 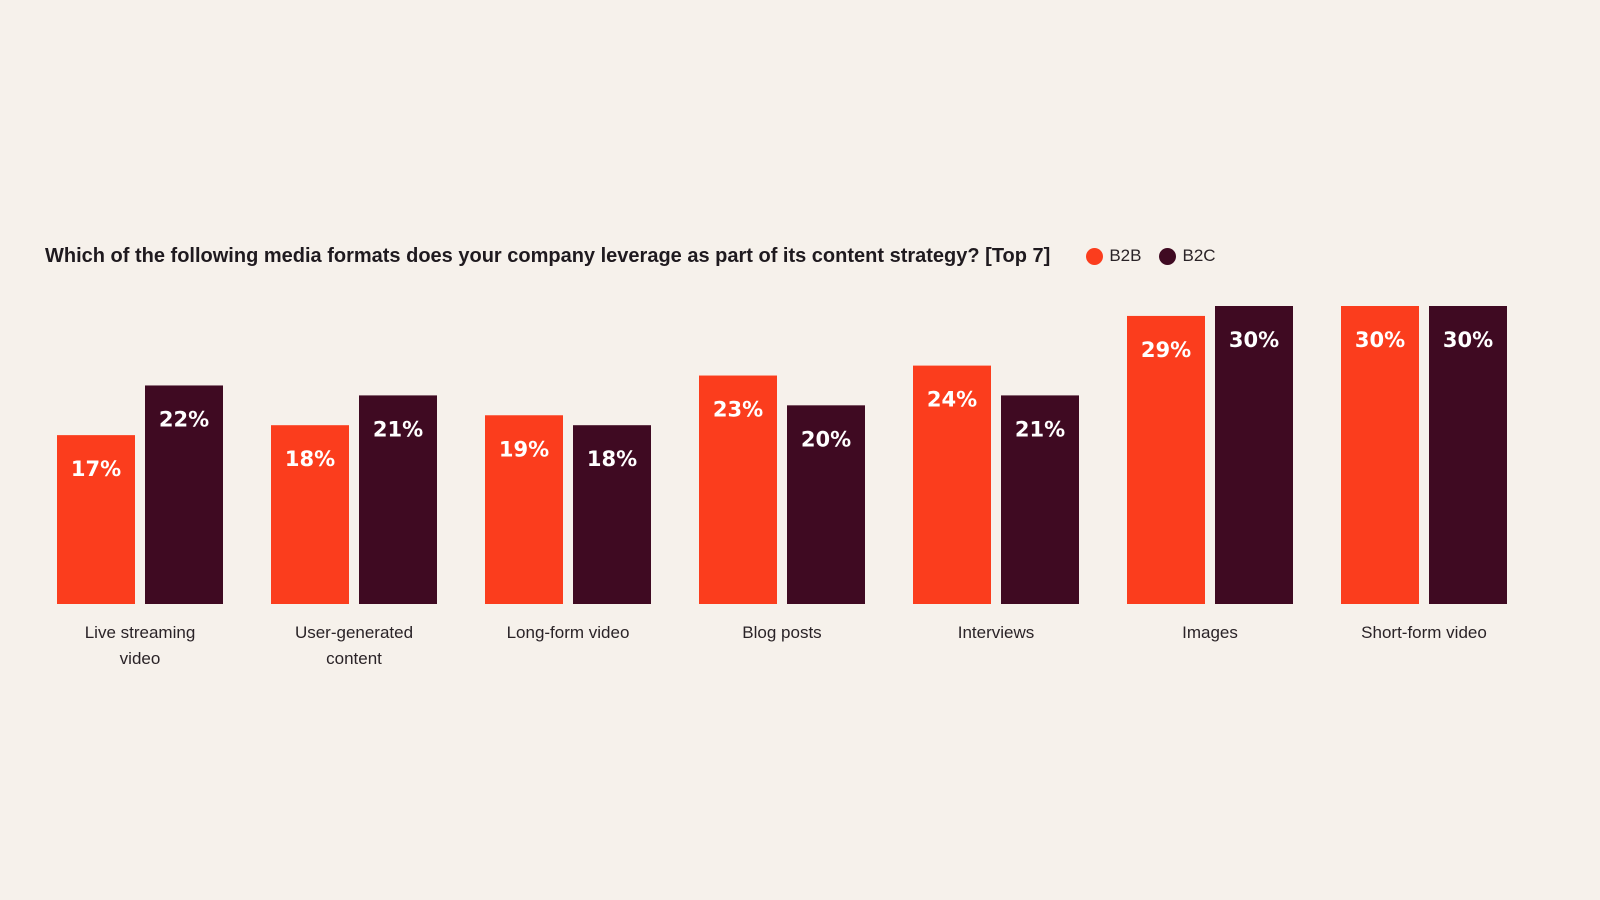 What do you see at coordinates (140, 645) in the screenshot?
I see `category-label-live-streaming-video: Live streaming video` at bounding box center [140, 645].